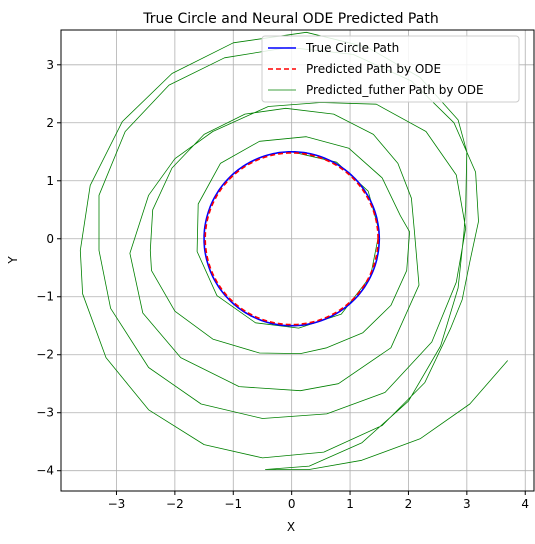 The width and height of the screenshot is (535, 544). What do you see at coordinates (395, 90) in the screenshot?
I see `legend-label-3: Predicted_futher Path by ODE` at bounding box center [395, 90].